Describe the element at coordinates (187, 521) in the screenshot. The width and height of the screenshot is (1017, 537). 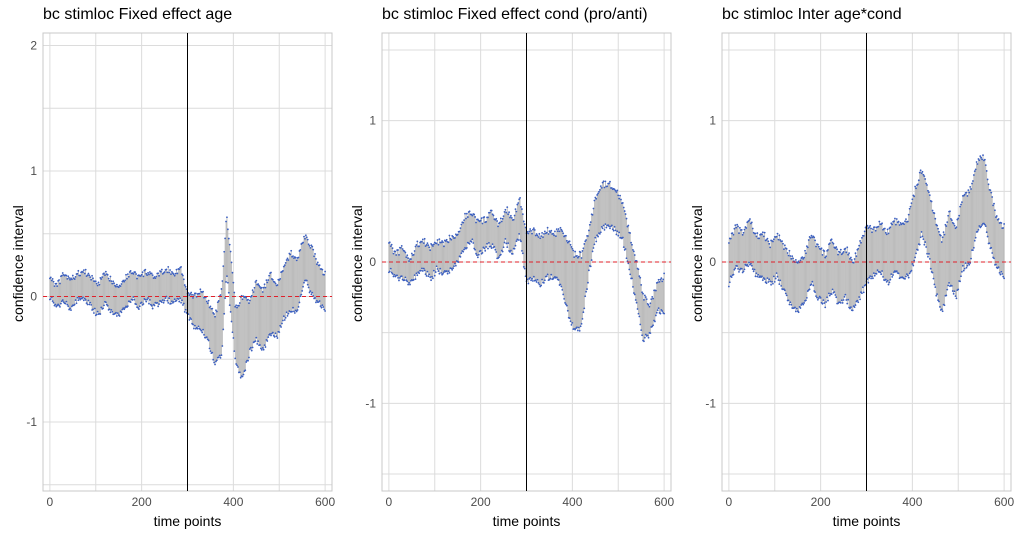
I see `x-axis-label: time points` at that location.